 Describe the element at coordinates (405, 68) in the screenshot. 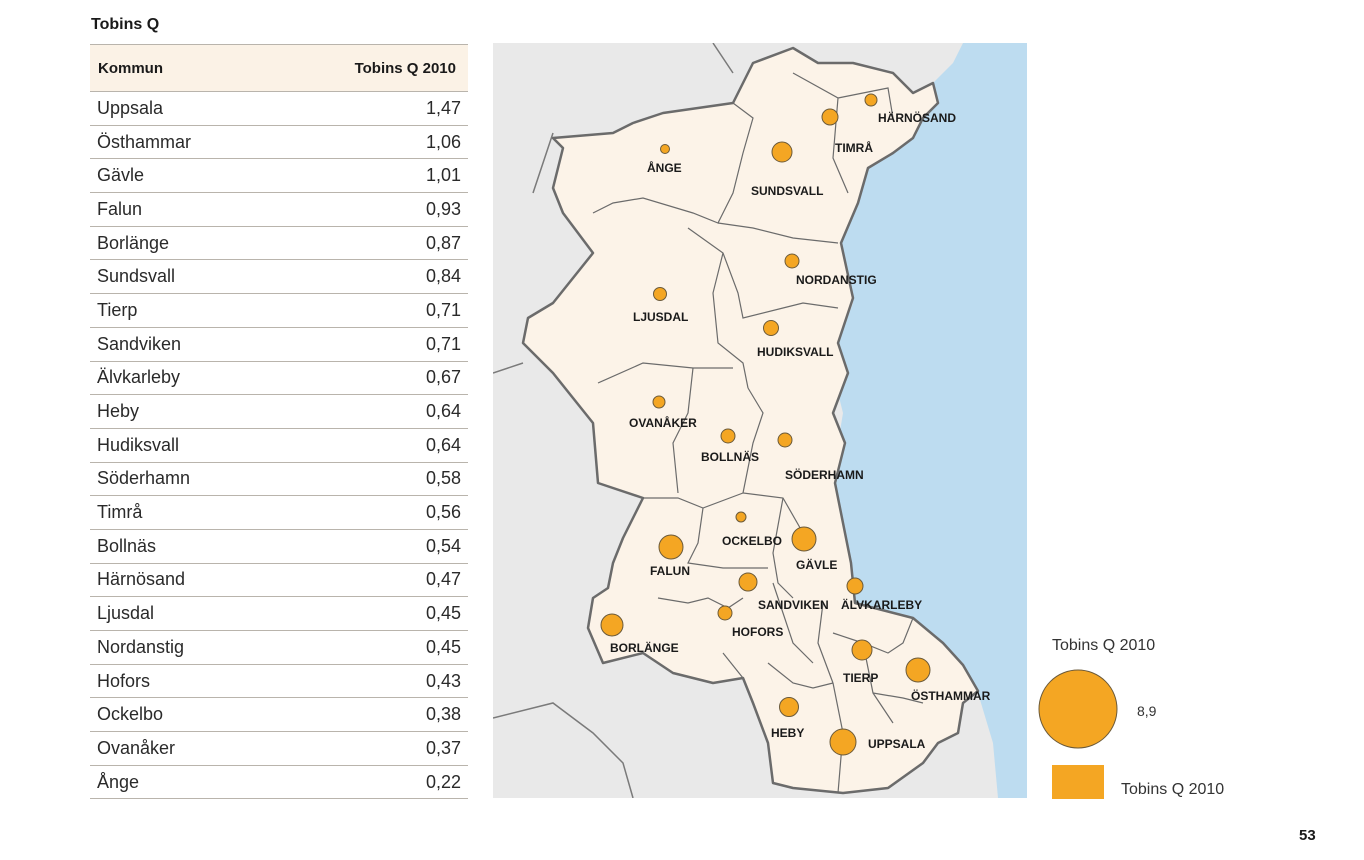

I see `header-tobins-q: Tobins Q 2010` at that location.